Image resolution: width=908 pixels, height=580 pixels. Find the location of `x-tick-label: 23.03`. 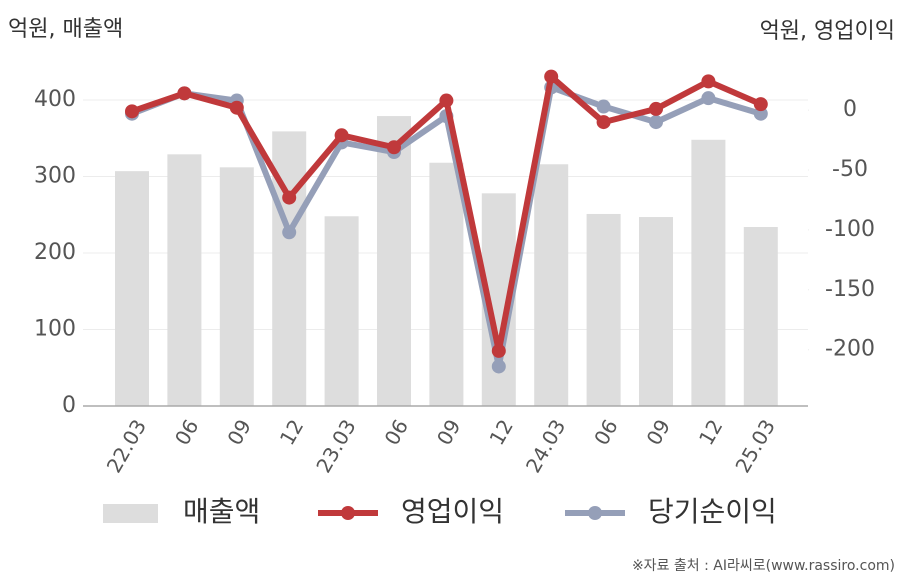

x-tick-label: 23.03 is located at coordinates (335, 446).